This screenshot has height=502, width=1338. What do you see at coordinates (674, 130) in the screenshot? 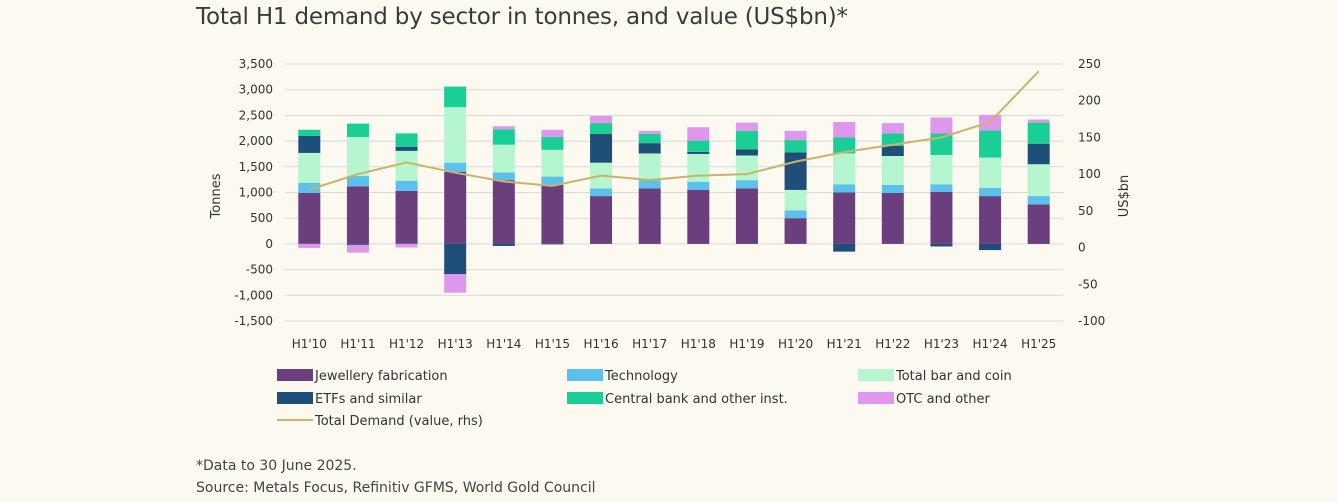
I see `total-demand-line` at bounding box center [674, 130].